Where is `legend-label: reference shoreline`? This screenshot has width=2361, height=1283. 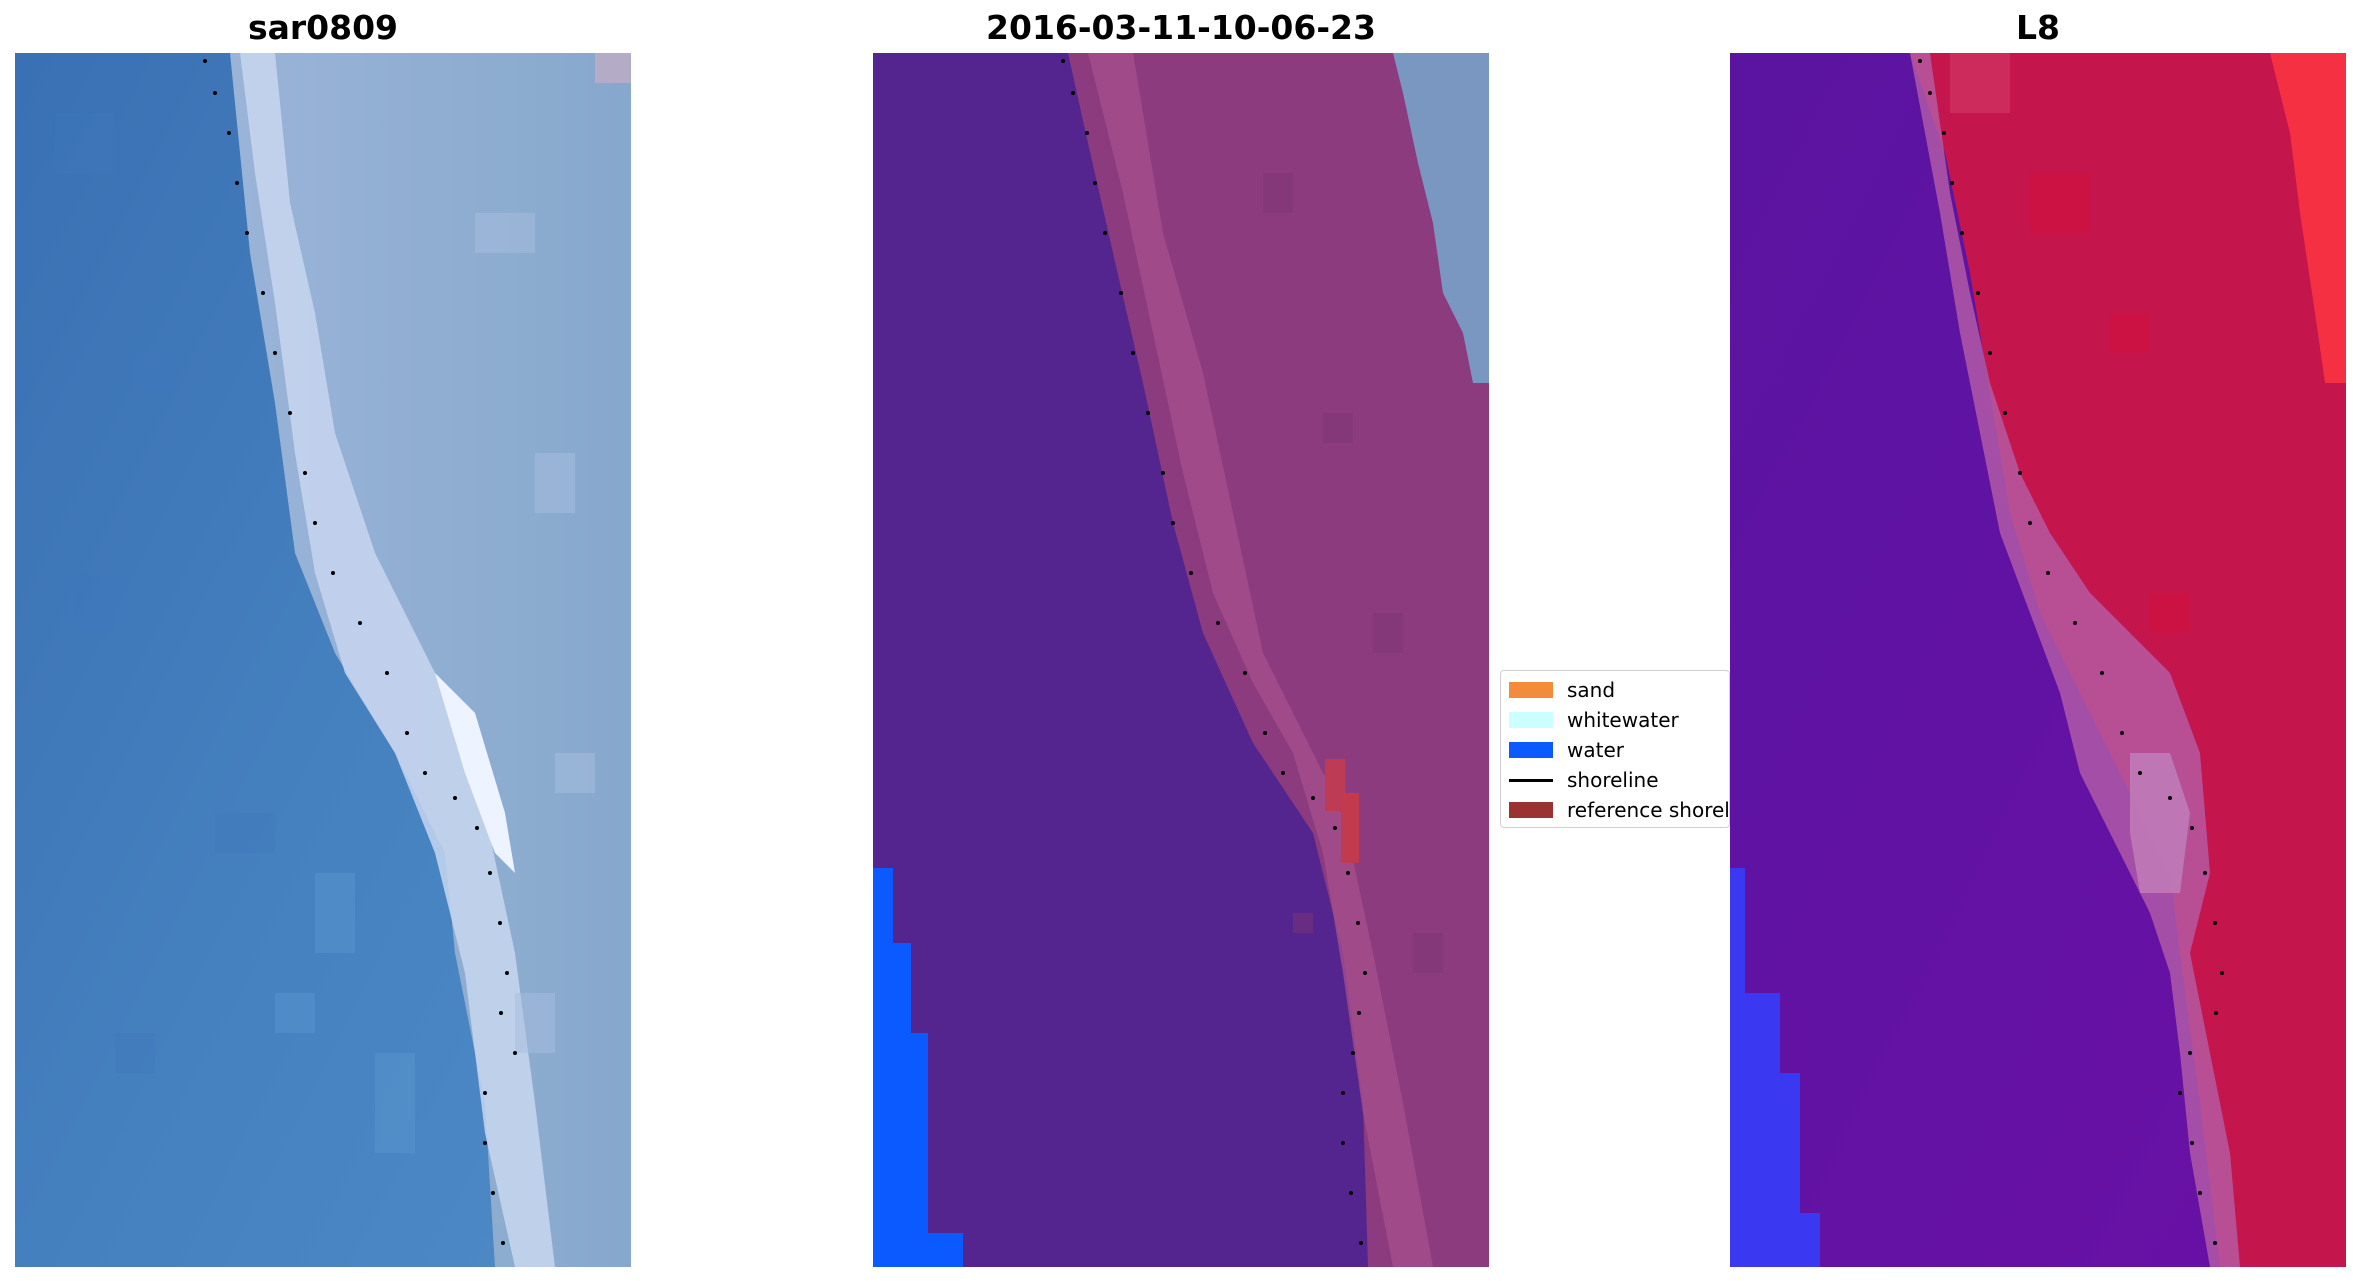 legend-label: reference shoreline is located at coordinates (1648, 810).